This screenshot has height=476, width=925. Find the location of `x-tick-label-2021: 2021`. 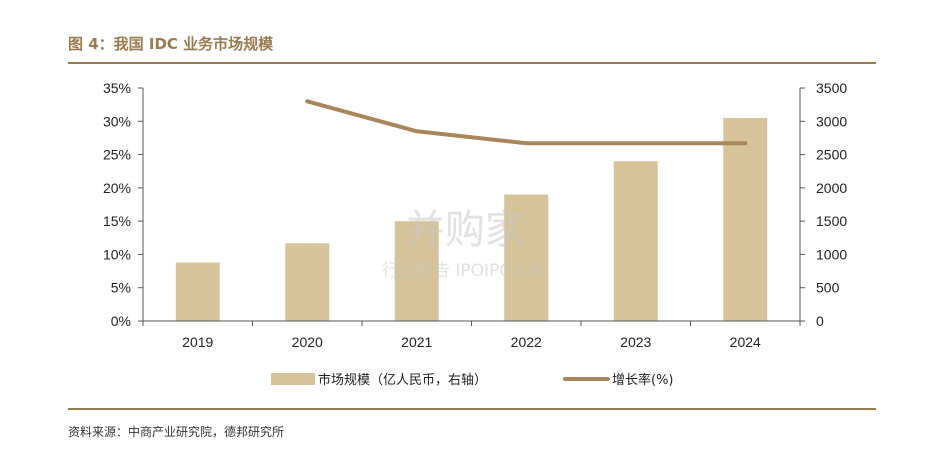

x-tick-label-2021: 2021 is located at coordinates (416, 342).